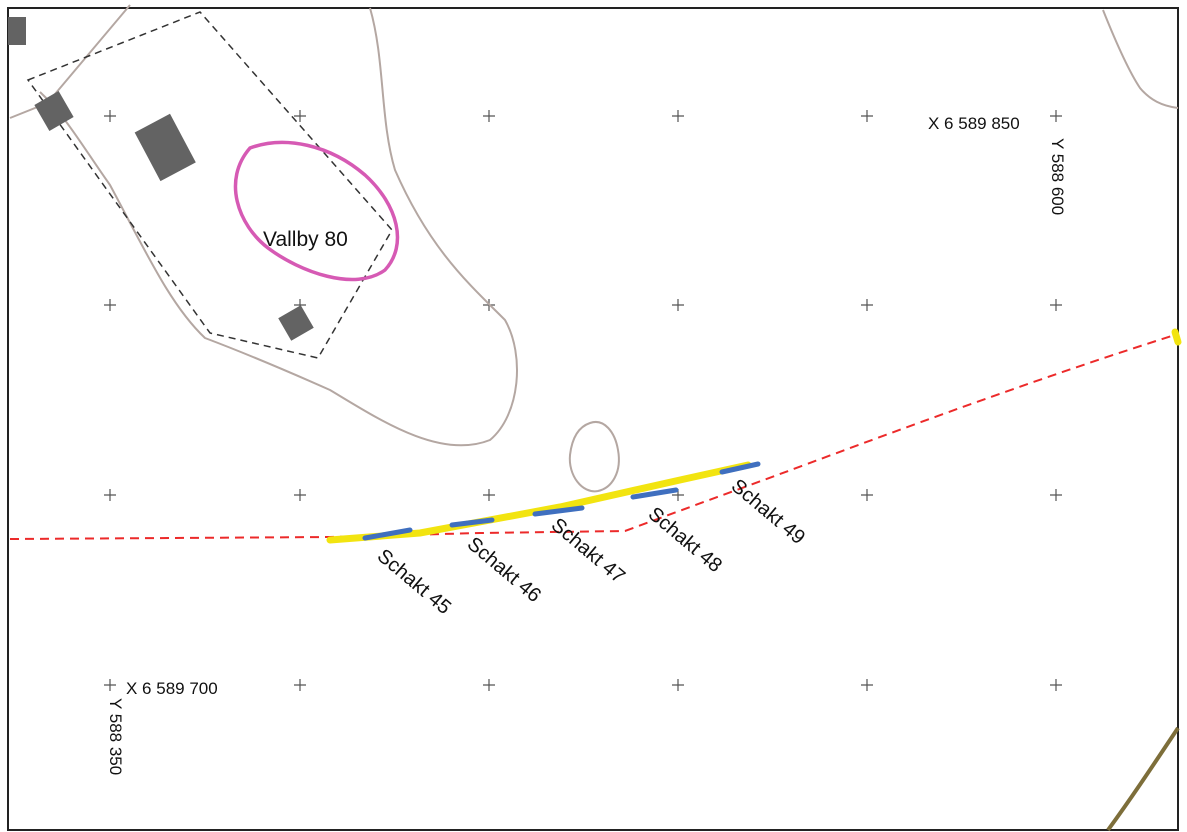  Describe the element at coordinates (305, 239) in the screenshot. I see `site-label: Vallby 80` at that location.